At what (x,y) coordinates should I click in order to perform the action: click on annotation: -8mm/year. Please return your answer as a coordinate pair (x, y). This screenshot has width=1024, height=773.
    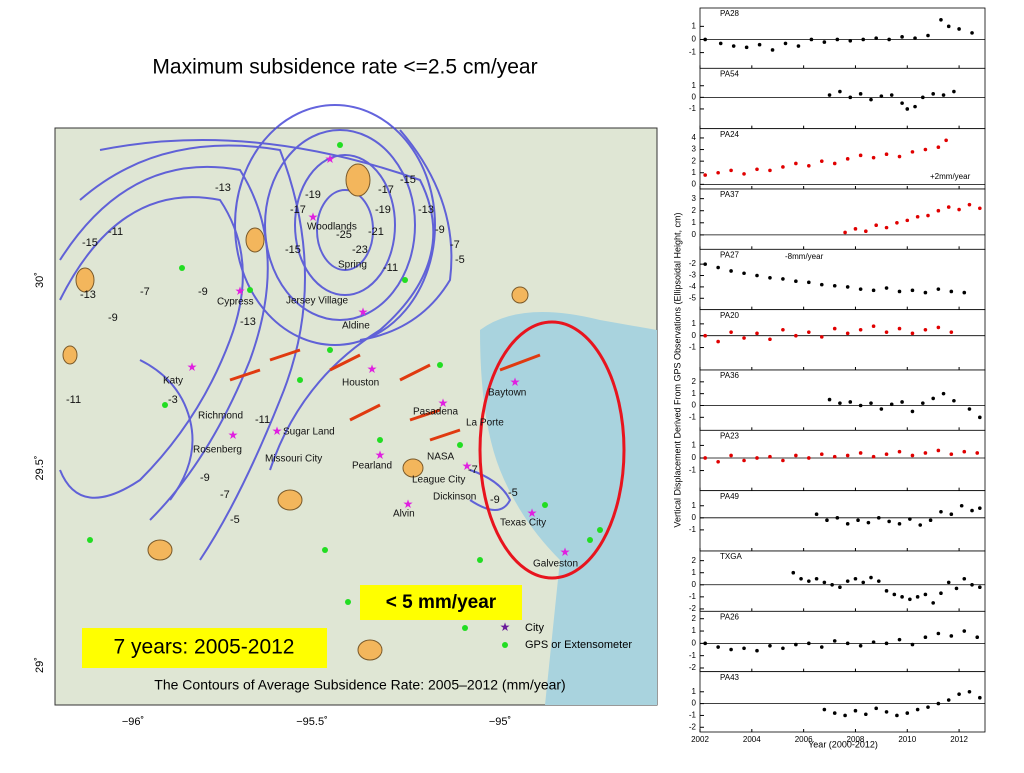
    Looking at the image, I should click on (804, 256).